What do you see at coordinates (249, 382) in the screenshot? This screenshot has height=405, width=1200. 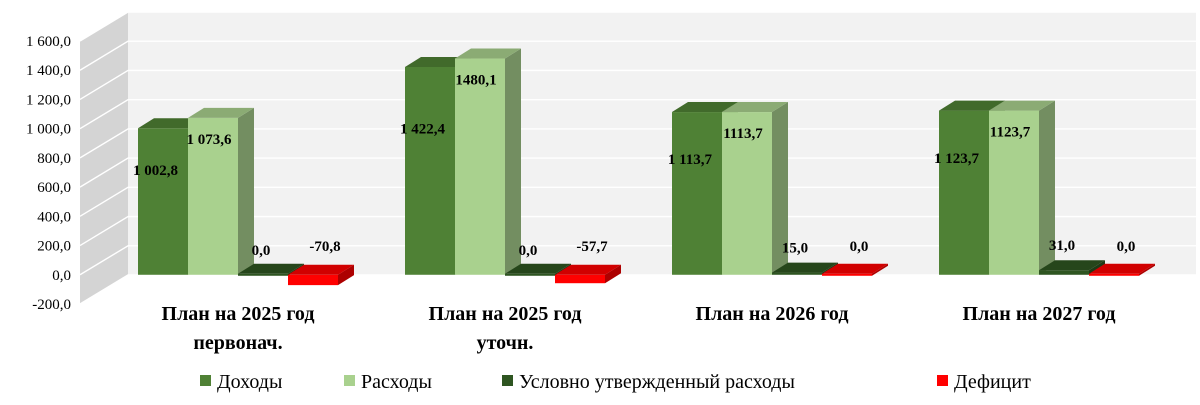 I see `legend-label: Доходы` at bounding box center [249, 382].